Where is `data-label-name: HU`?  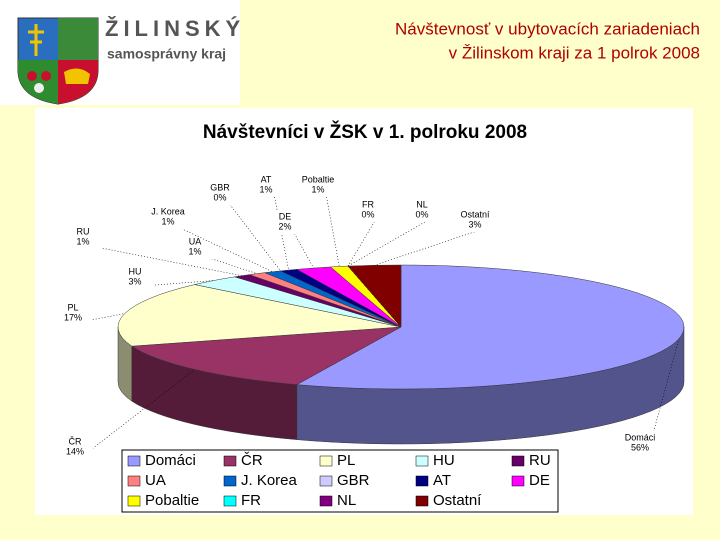 data-label-name: HU is located at coordinates (135, 271).